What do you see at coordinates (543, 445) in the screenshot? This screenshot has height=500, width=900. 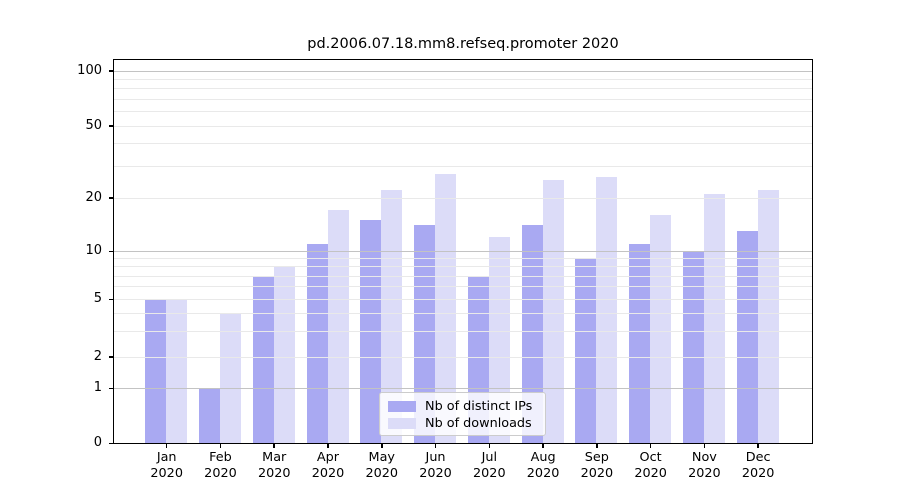 I see `x-tick-aug` at bounding box center [543, 445].